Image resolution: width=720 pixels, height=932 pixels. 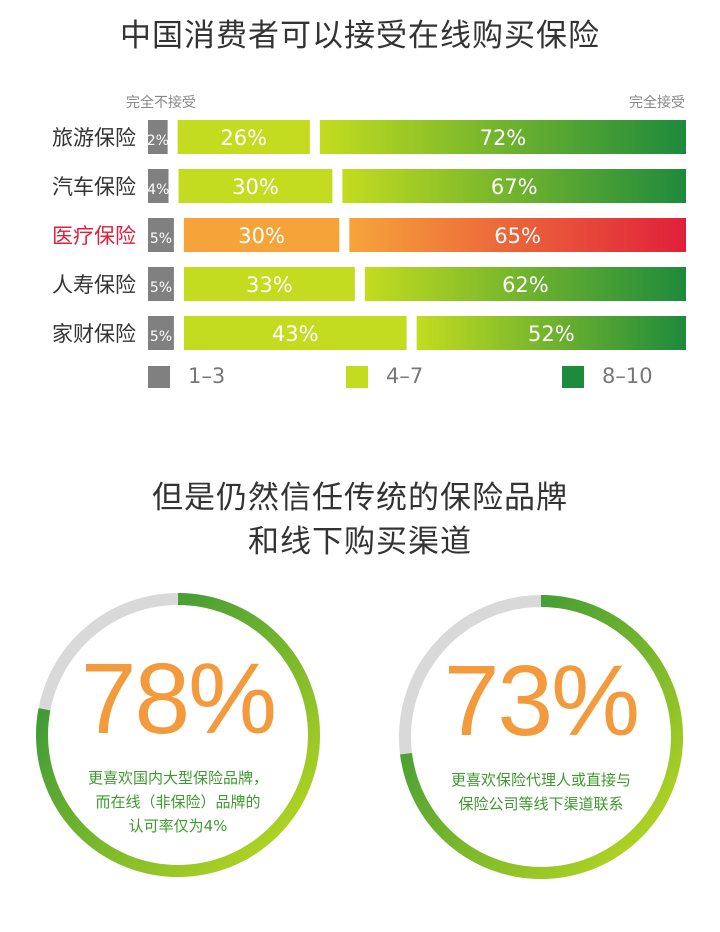 What do you see at coordinates (360, 36) in the screenshot?
I see `chart-title: 中国消费者可以接受在线购买保险` at bounding box center [360, 36].